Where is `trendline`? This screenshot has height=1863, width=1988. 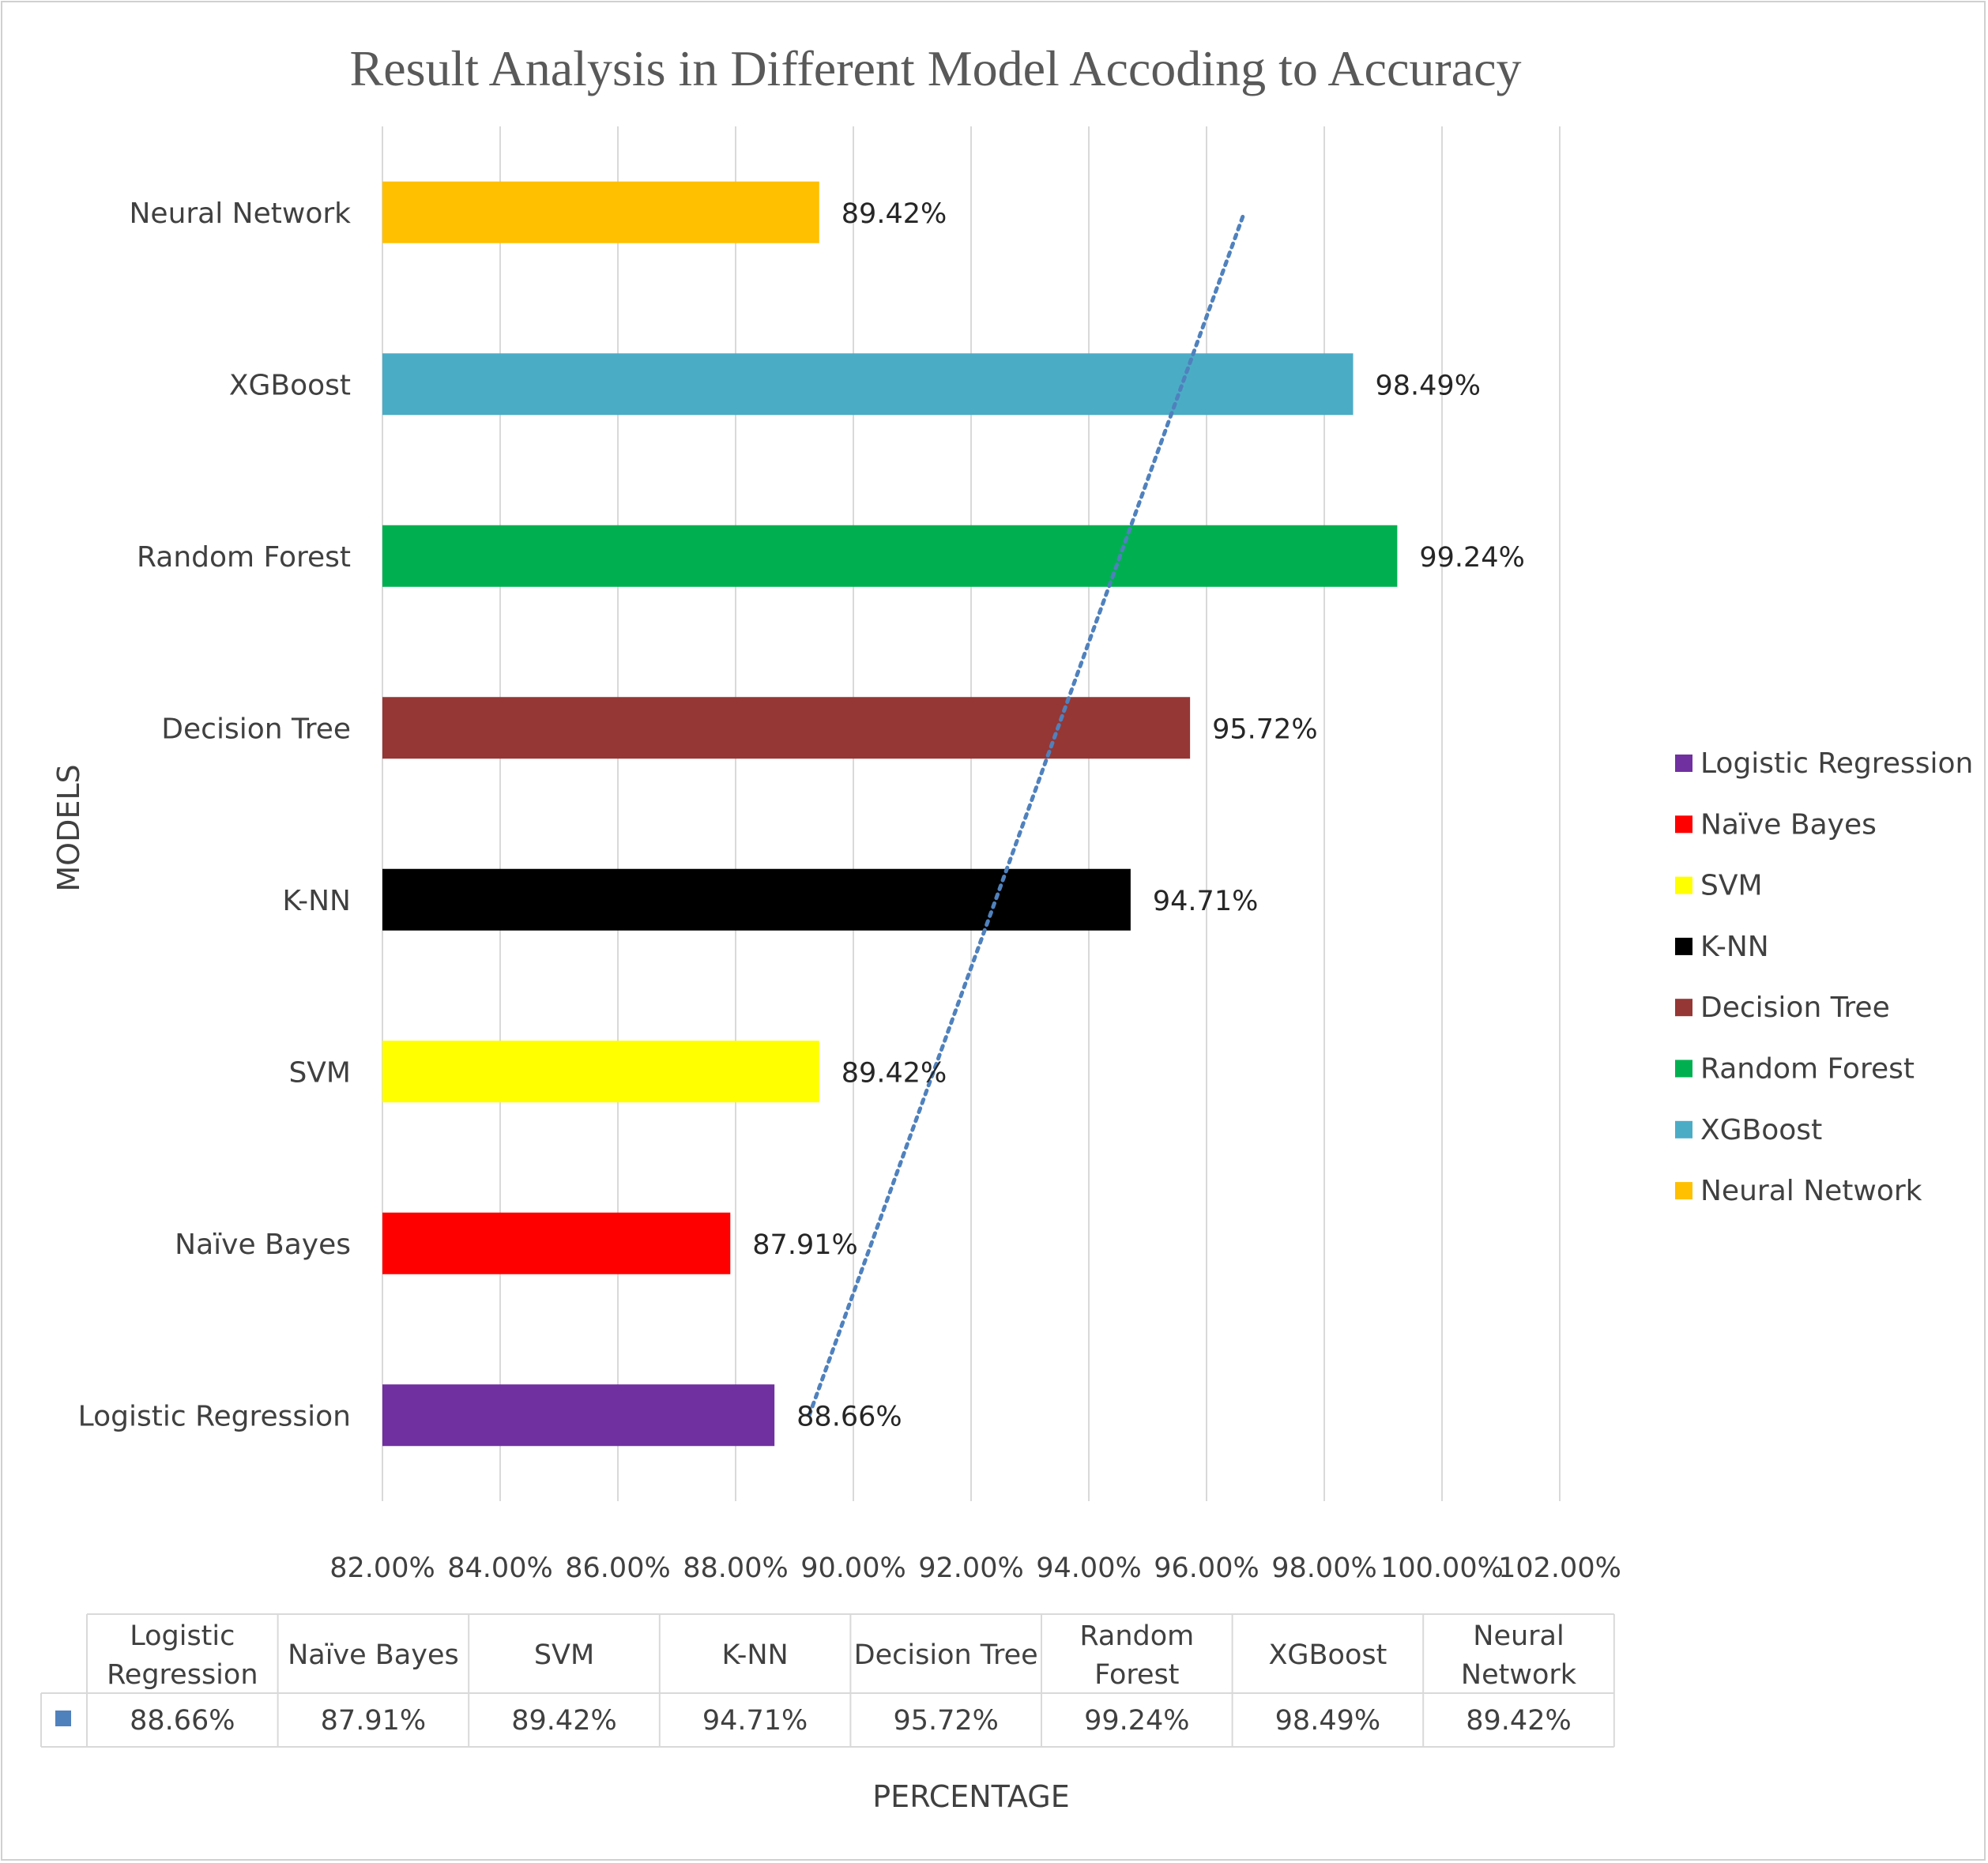
trendline is located at coordinates (1027, 813).